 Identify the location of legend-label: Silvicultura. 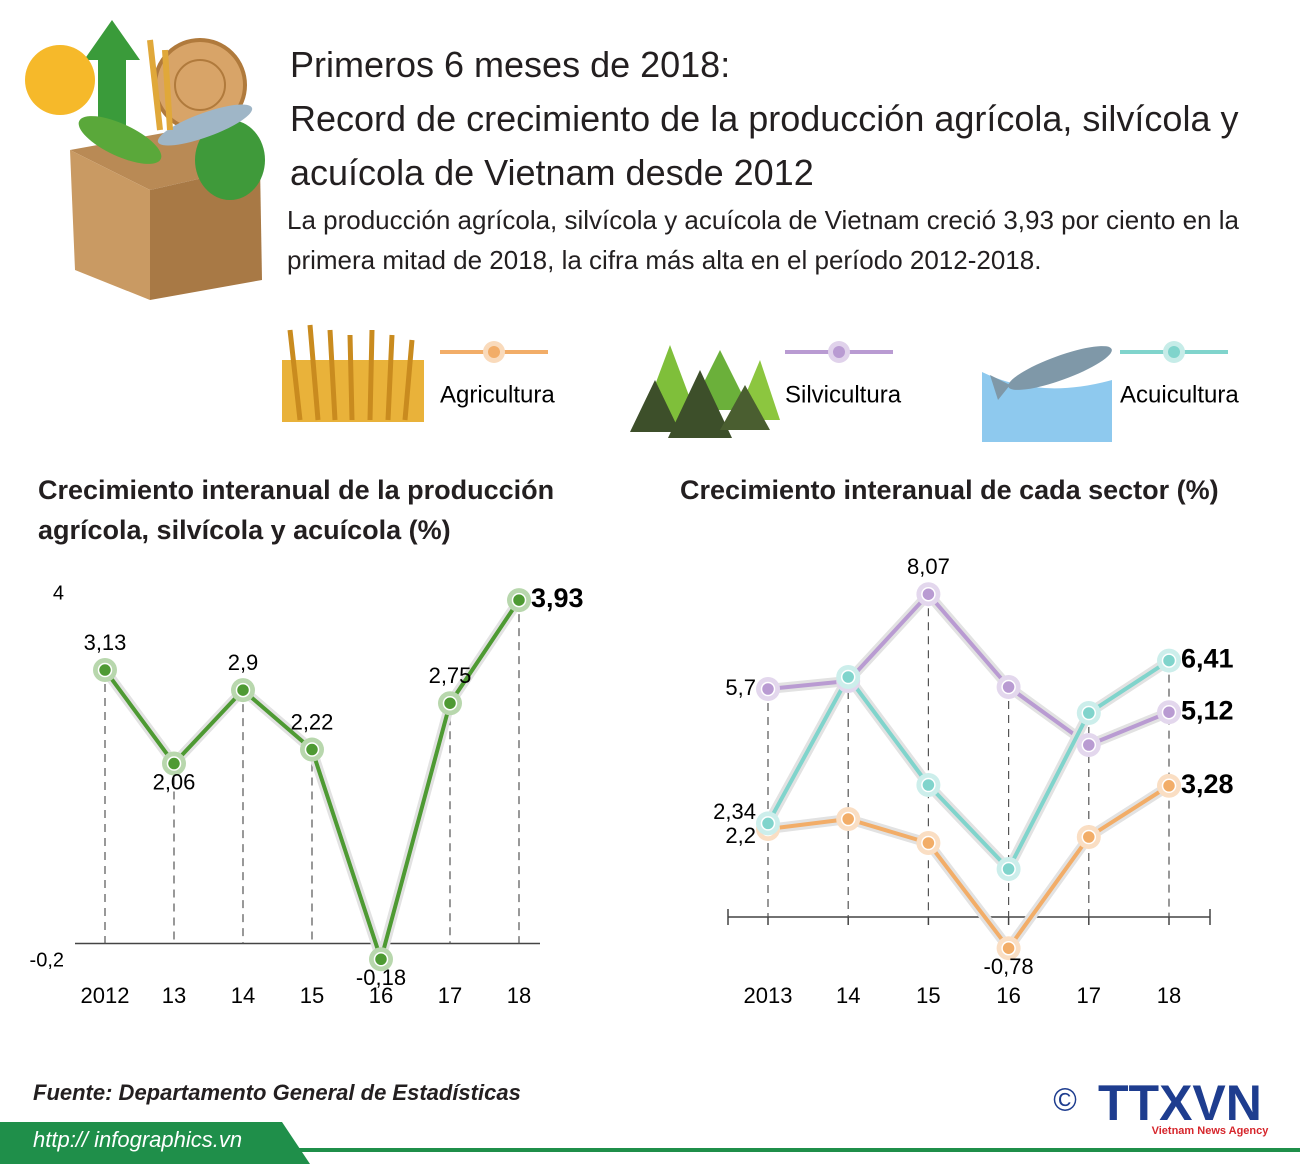
(843, 394).